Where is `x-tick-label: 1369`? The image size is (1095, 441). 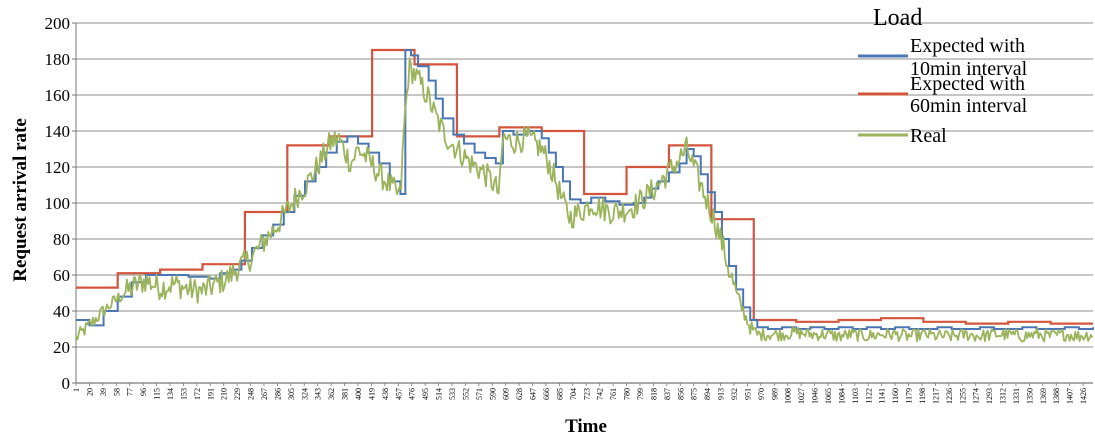
x-tick-label: 1369 is located at coordinates (1043, 396).